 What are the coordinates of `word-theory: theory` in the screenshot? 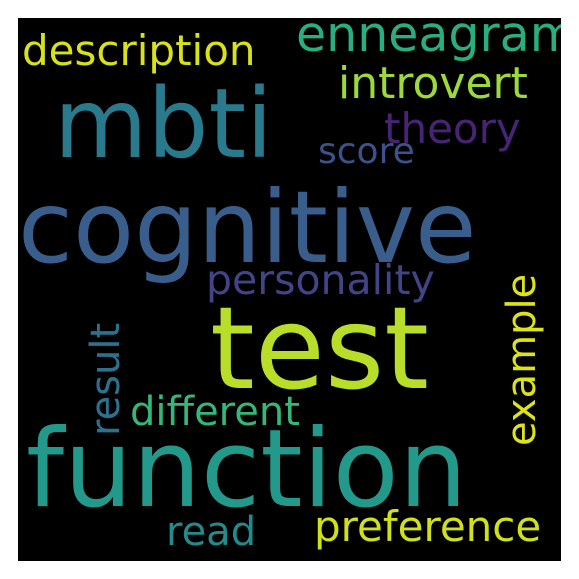 It's located at (452, 128).